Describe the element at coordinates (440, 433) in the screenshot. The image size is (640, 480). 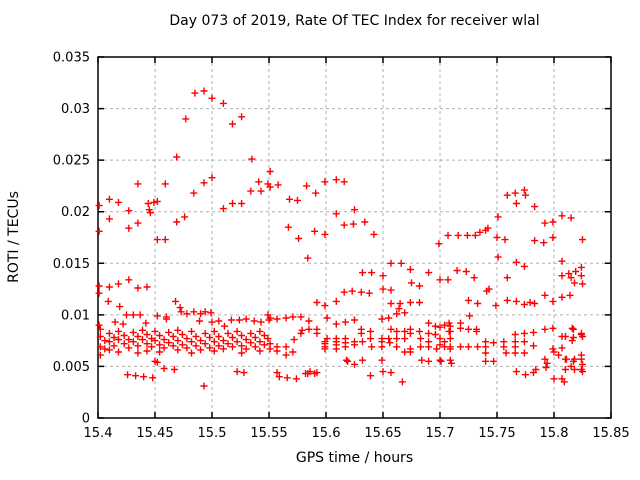
I see `x-tick-label: 15.7` at that location.